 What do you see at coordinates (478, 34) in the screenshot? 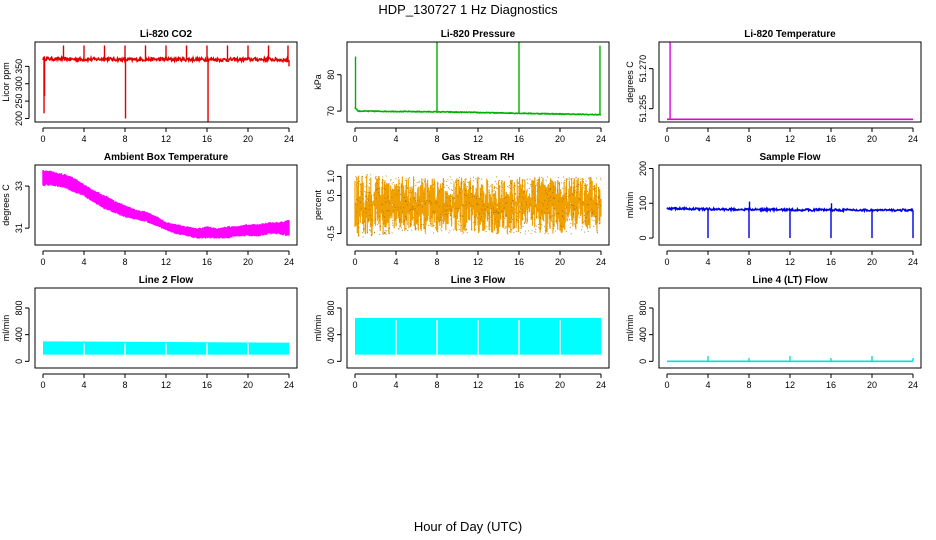
I see `chart-title: Li-820 Pressure` at bounding box center [478, 34].